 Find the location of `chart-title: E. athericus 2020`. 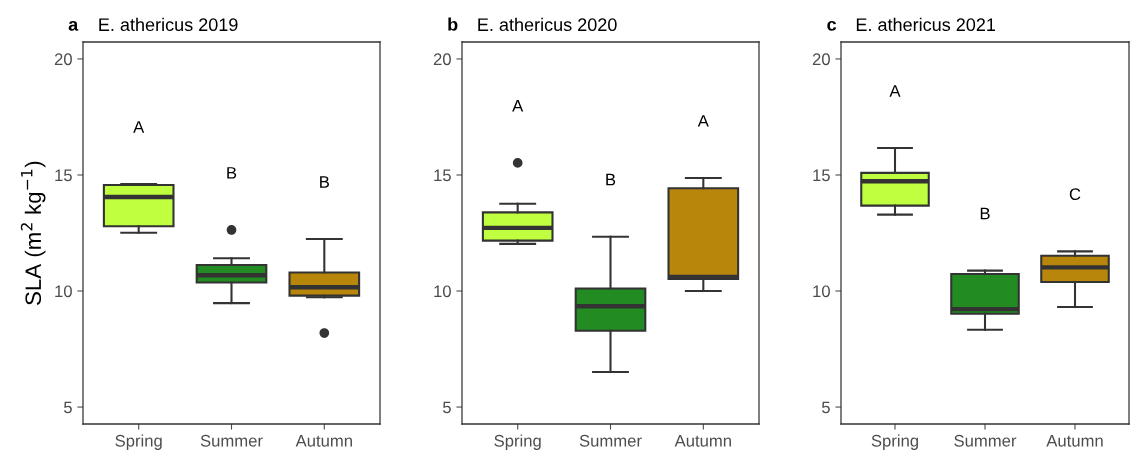

chart-title: E. athericus 2020 is located at coordinates (547, 24).